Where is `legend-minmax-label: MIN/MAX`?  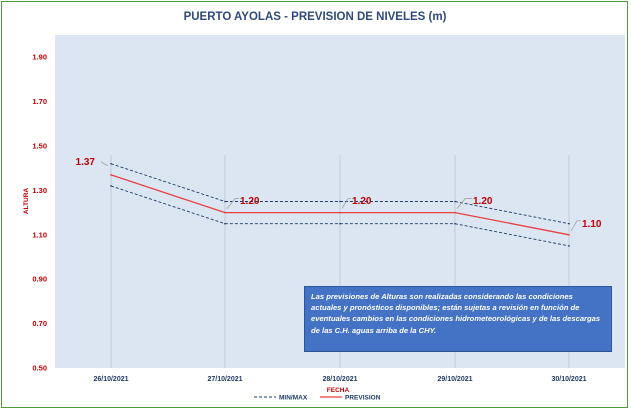 legend-minmax-label: MIN/MAX is located at coordinates (293, 398).